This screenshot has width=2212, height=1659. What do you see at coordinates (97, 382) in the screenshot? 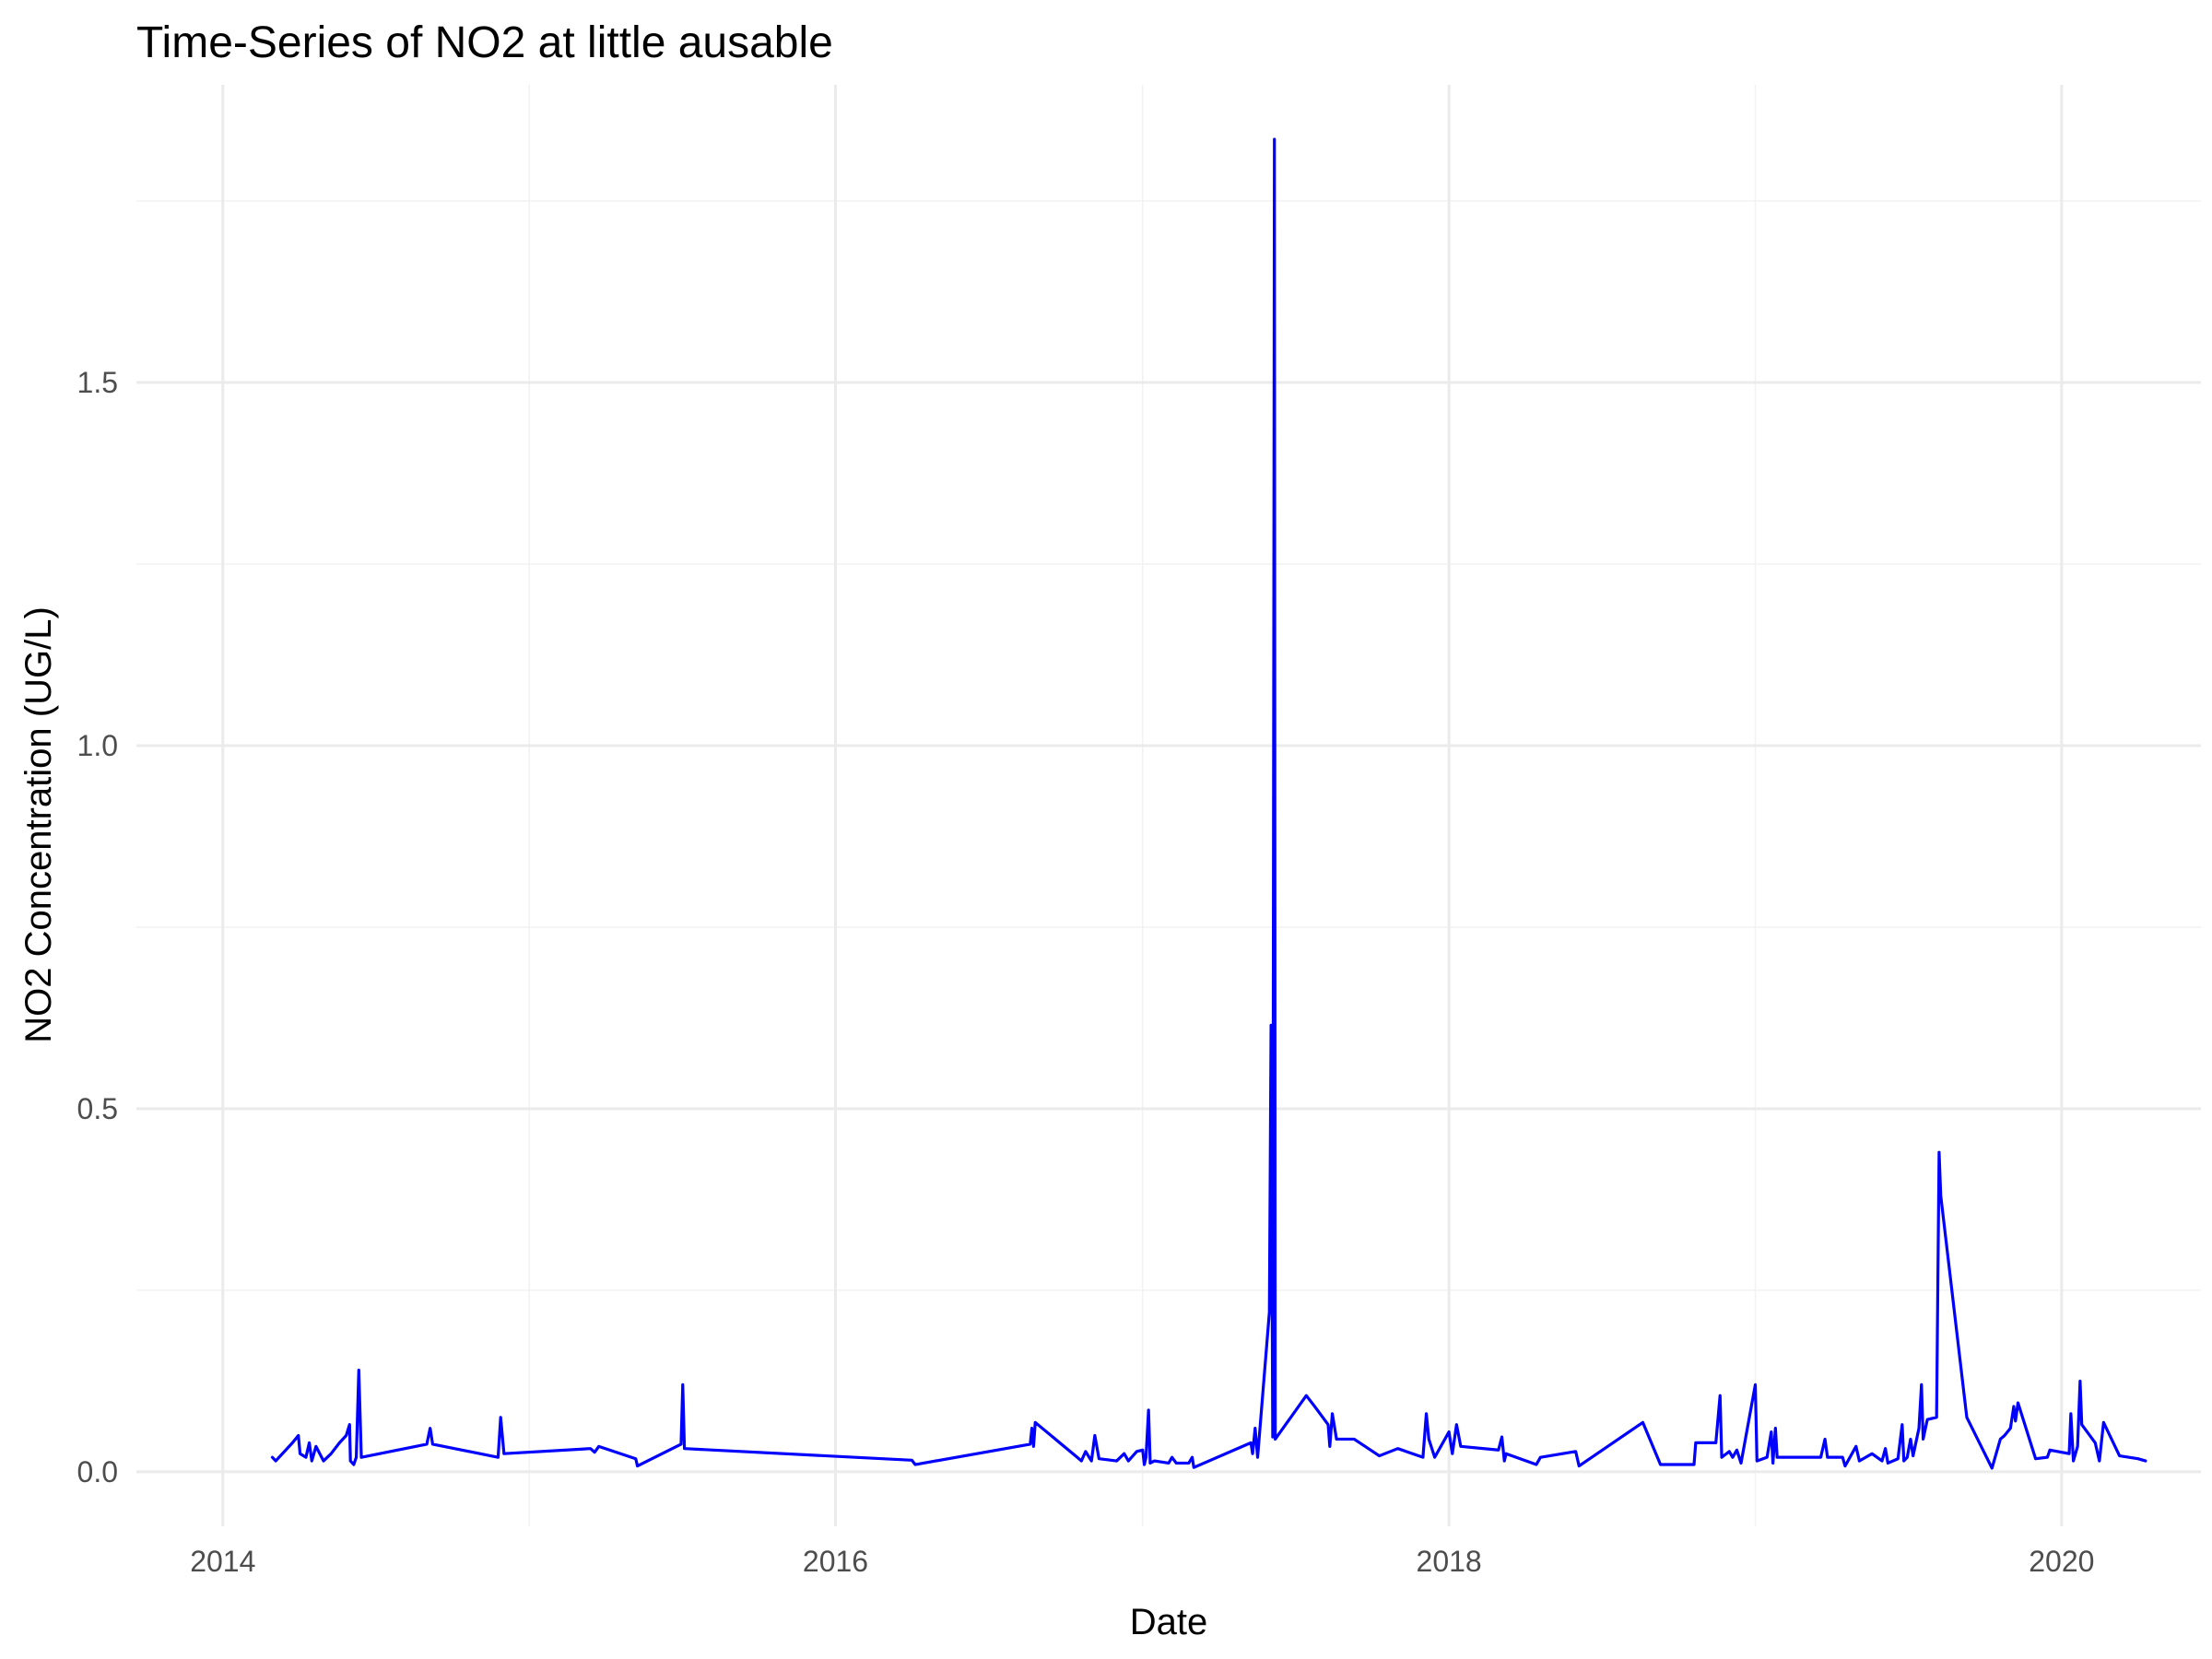
I see `y-tick-label: 1.5` at bounding box center [97, 382].